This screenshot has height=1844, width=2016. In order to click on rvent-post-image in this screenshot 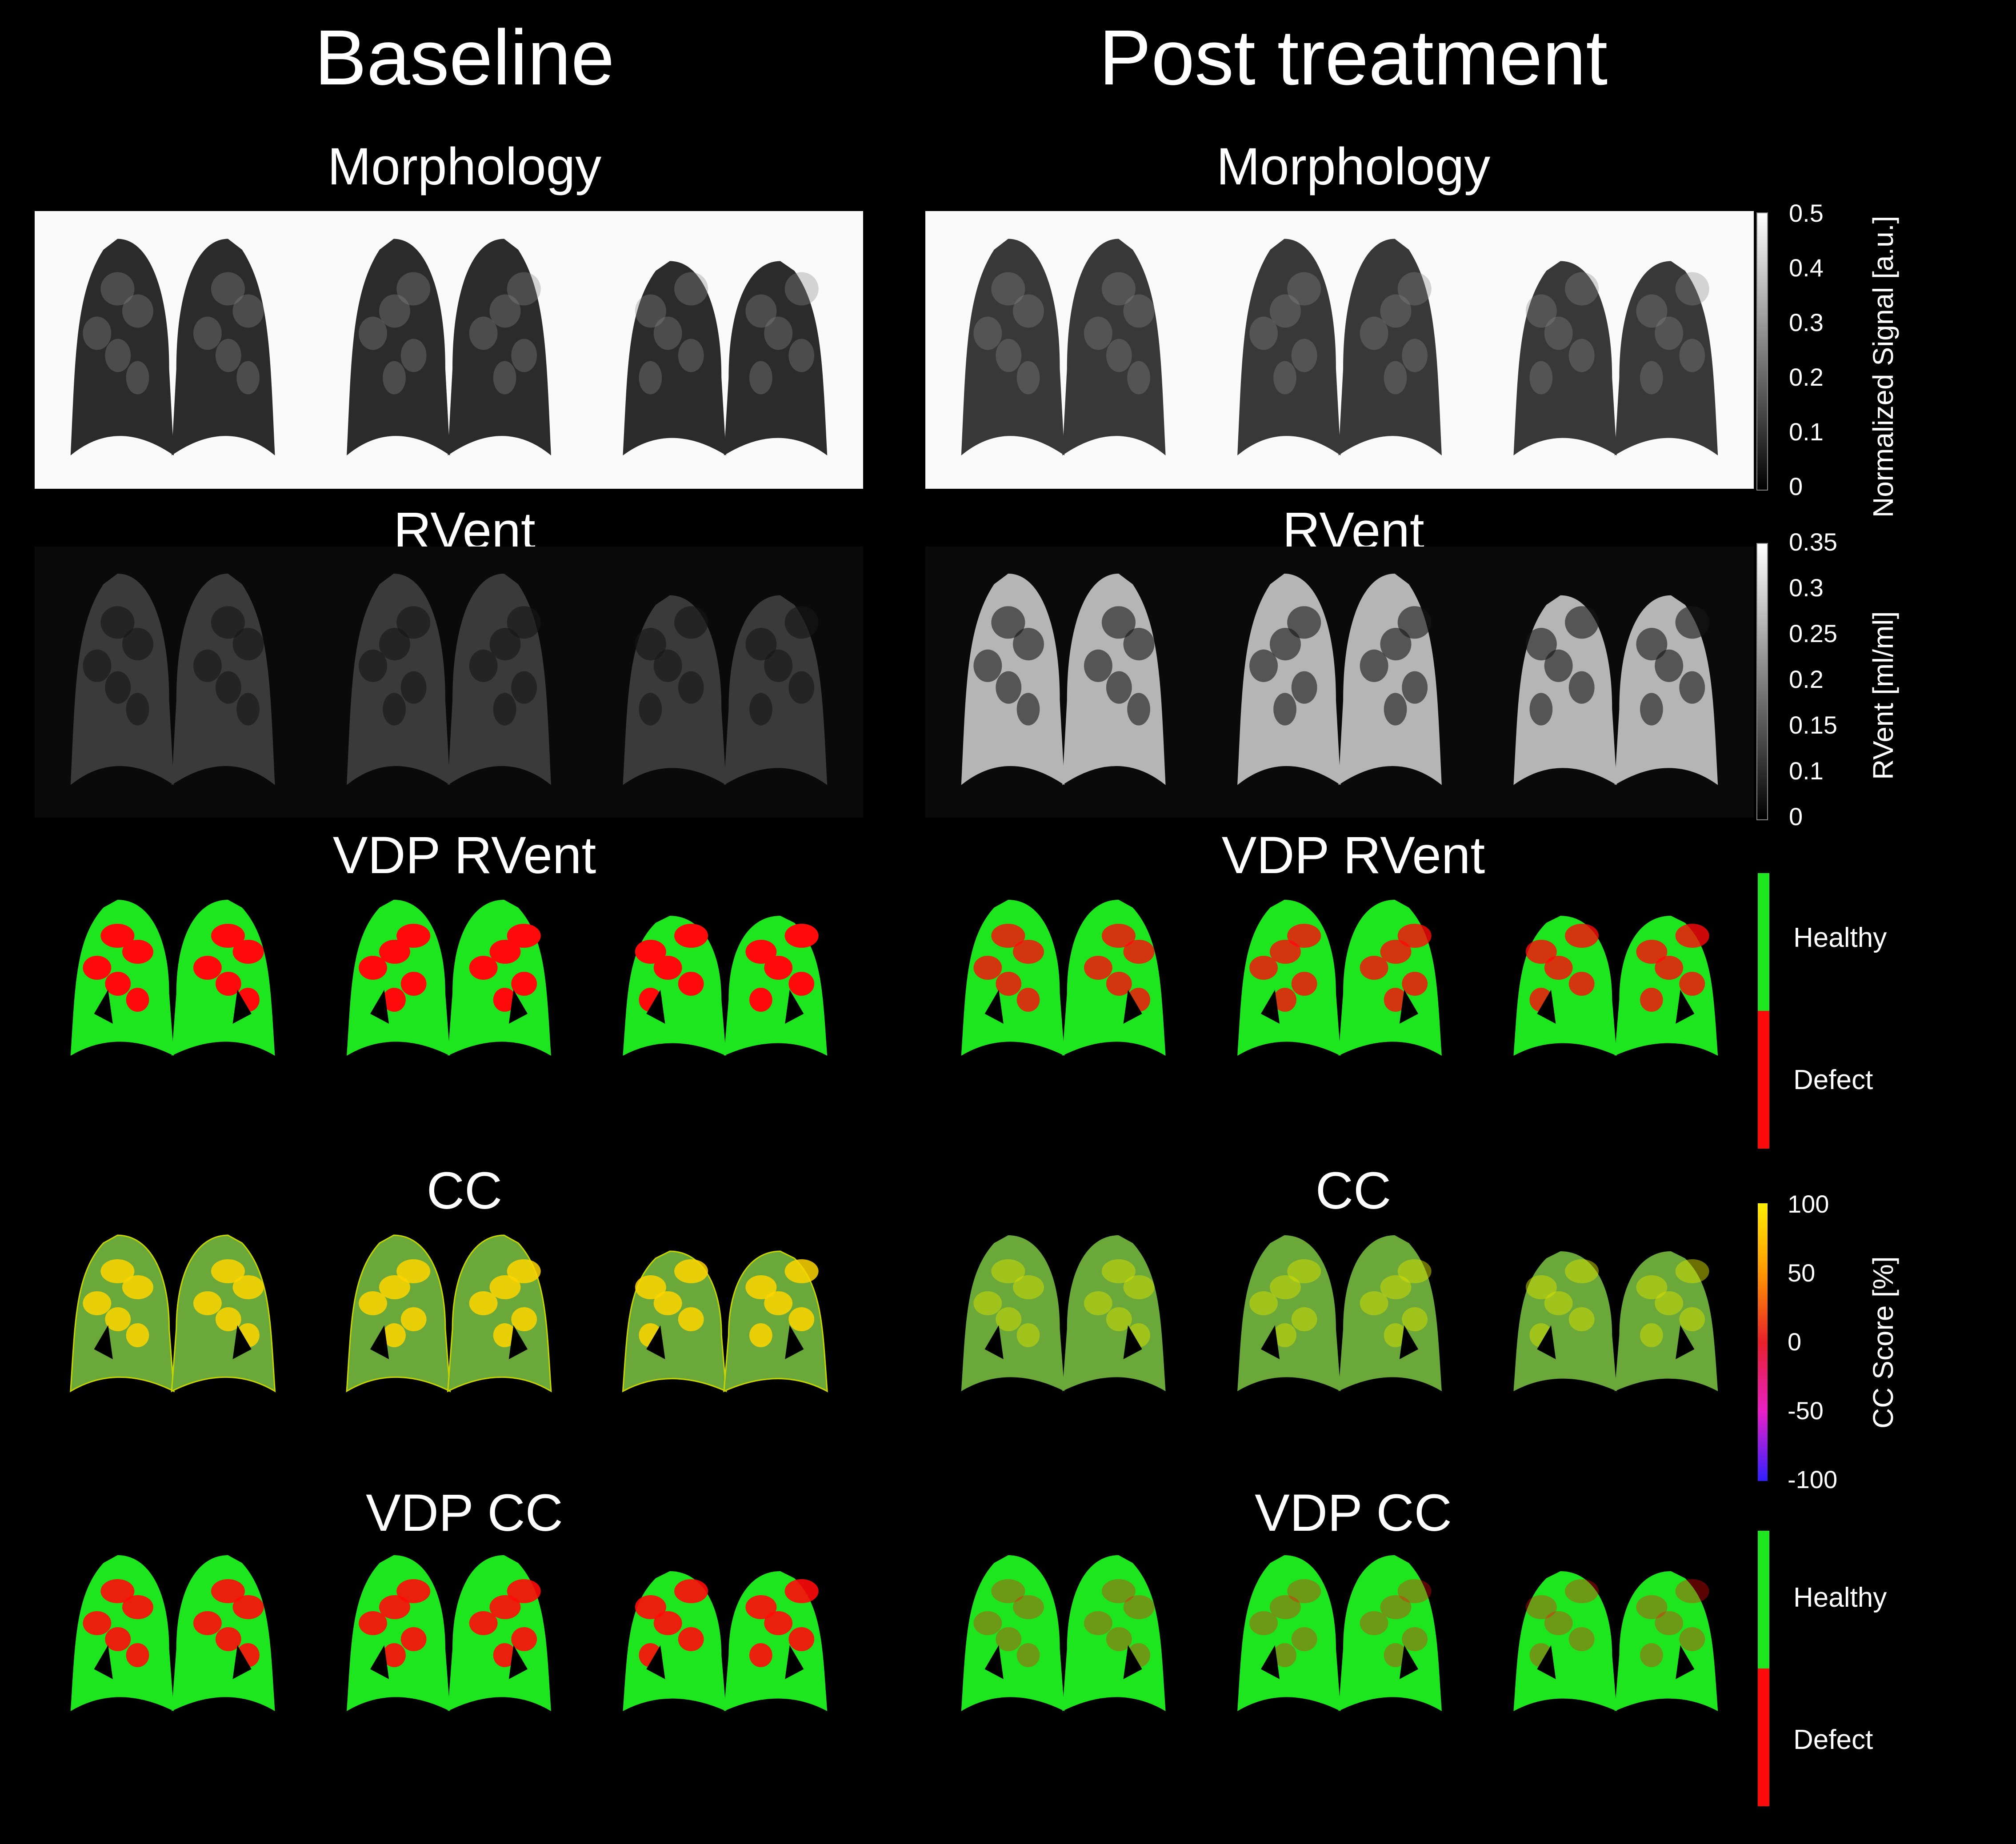, I will do `click(1339, 682)`.